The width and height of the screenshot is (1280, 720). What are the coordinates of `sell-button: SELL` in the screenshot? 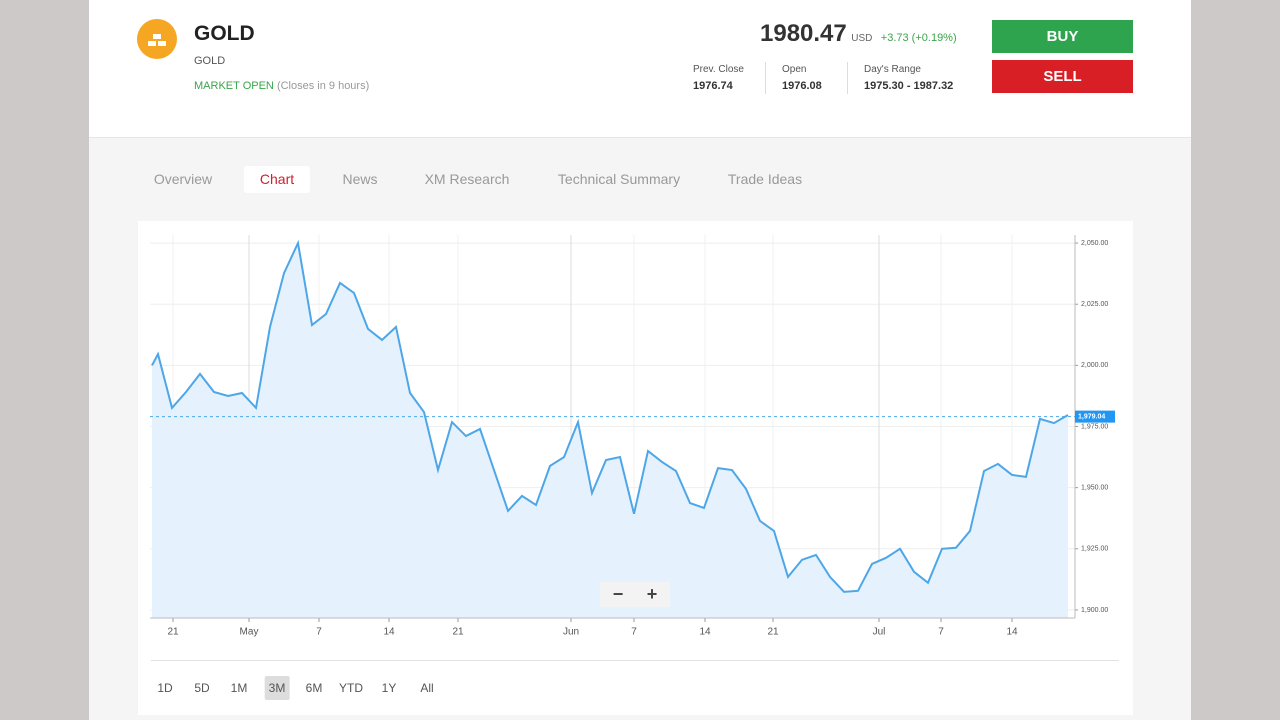 It's located at (1062, 76).